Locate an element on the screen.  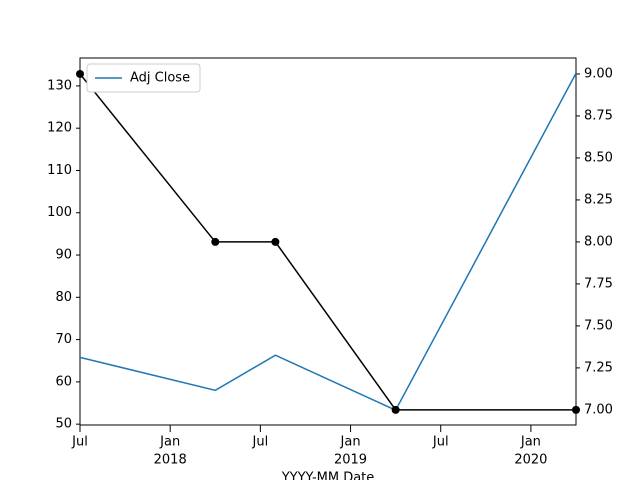
y-tick-label: 130 is located at coordinates (59, 85).